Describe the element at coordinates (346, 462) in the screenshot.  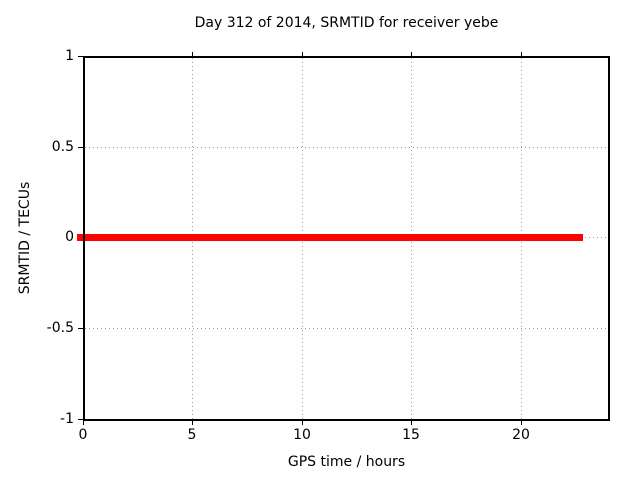
I see `x-axis-label: GPS time / hours` at that location.